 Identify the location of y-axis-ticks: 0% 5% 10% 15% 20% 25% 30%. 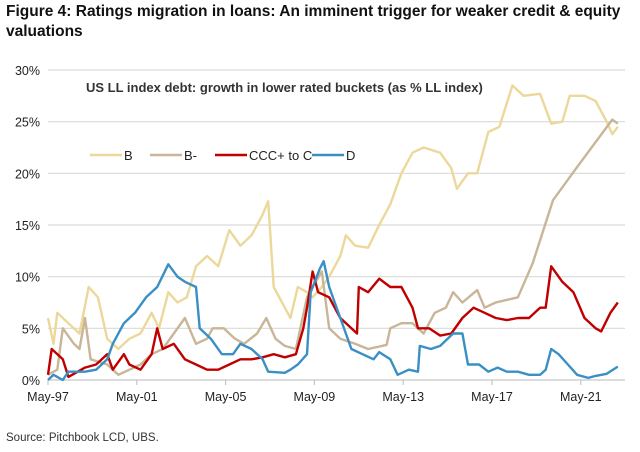
(27, 226).